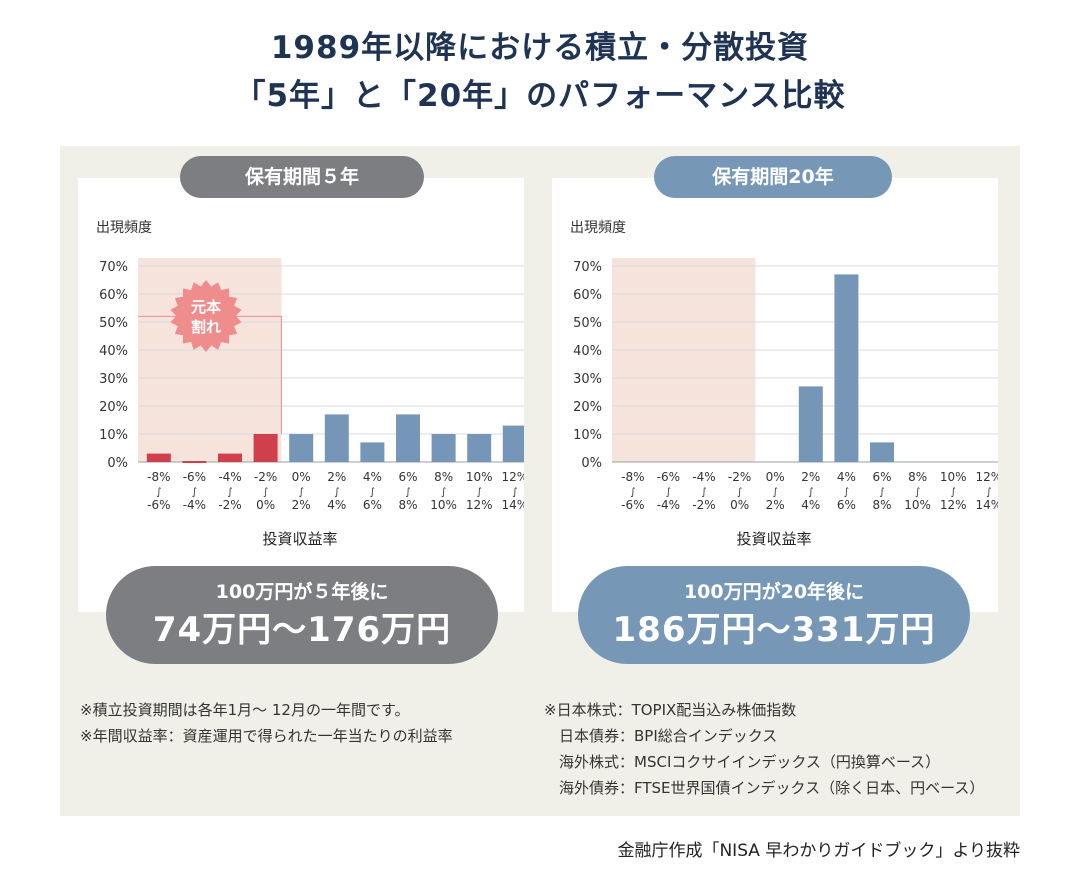 The image size is (1080, 895). What do you see at coordinates (684, 360) in the screenshot?
I see `loss-zone` at bounding box center [684, 360].